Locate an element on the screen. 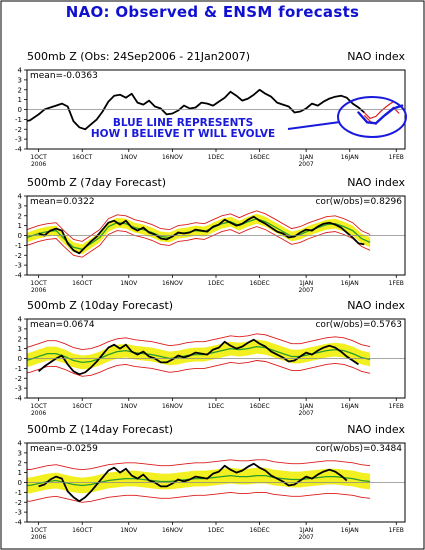 The width and height of the screenshot is (425, 550). forecast-extreme-line is located at coordinates (381, 110).